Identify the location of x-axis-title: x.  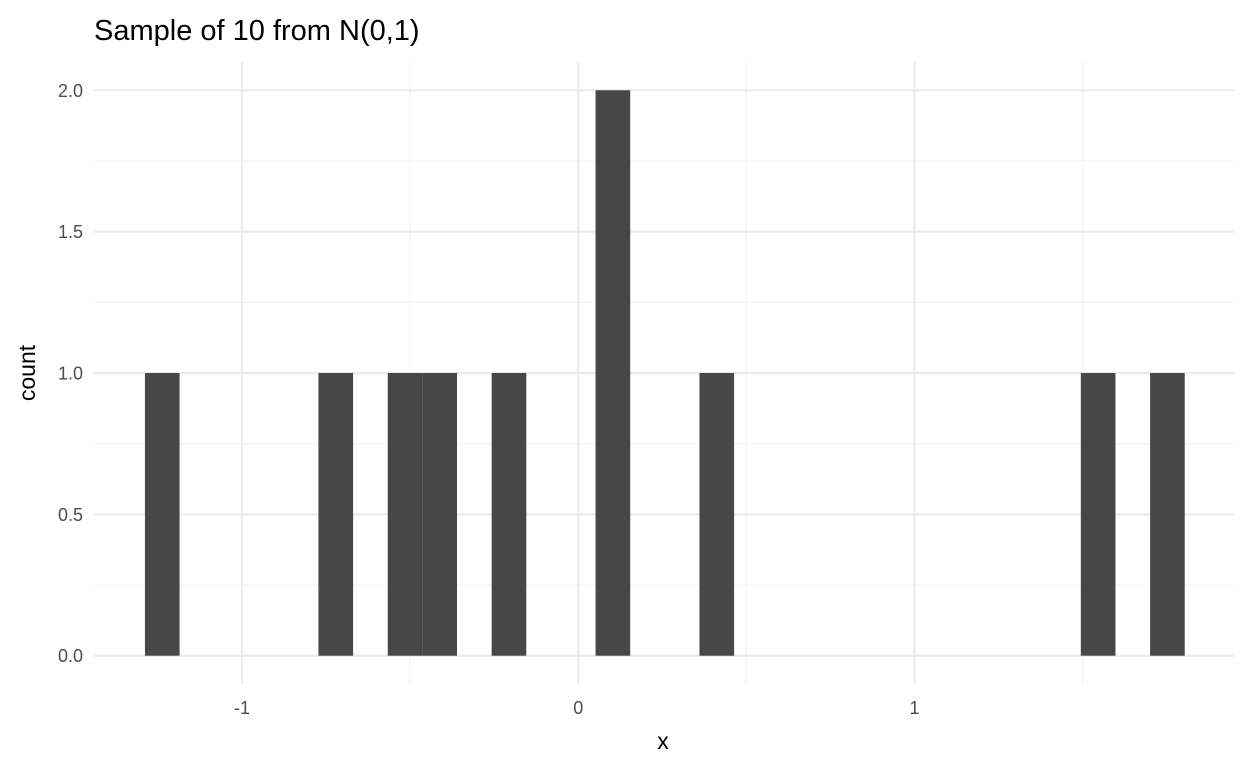
(663, 741).